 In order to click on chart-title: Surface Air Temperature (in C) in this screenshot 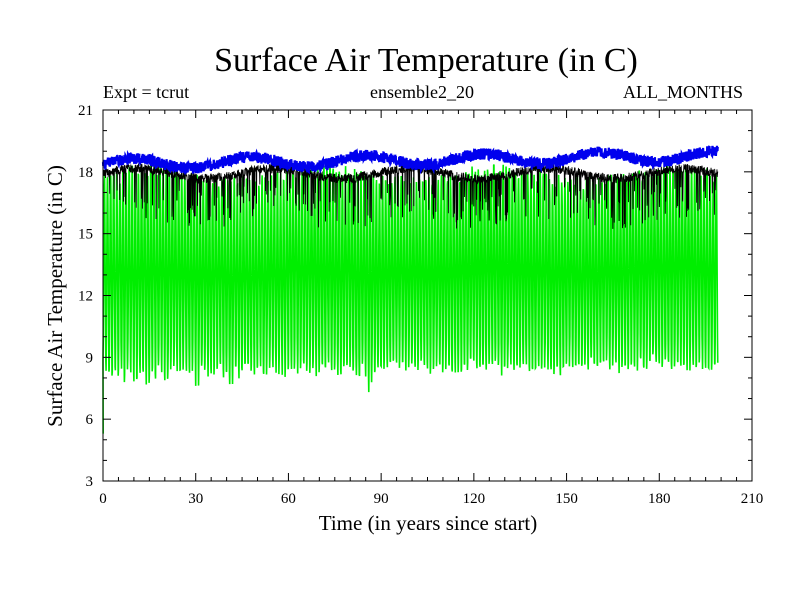, I will do `click(426, 60)`.